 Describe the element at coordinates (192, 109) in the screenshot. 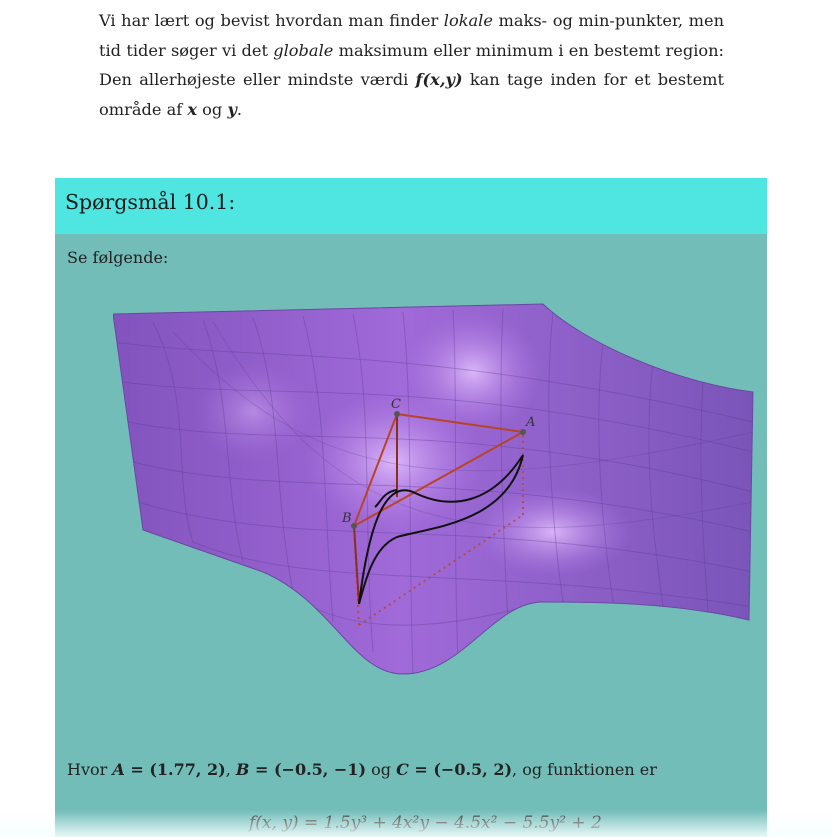

I see `intro-math-x: x` at that location.